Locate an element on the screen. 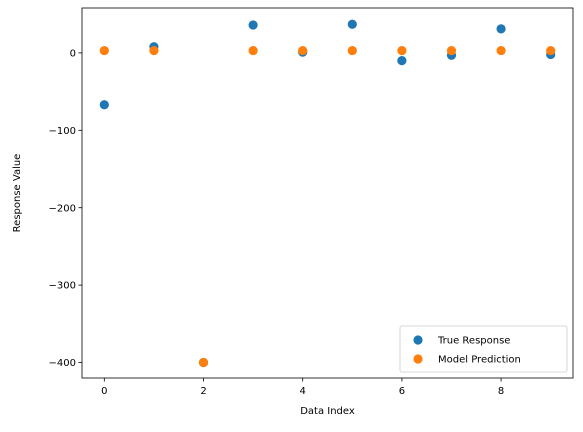  legend-label: True Response is located at coordinates (473, 341).